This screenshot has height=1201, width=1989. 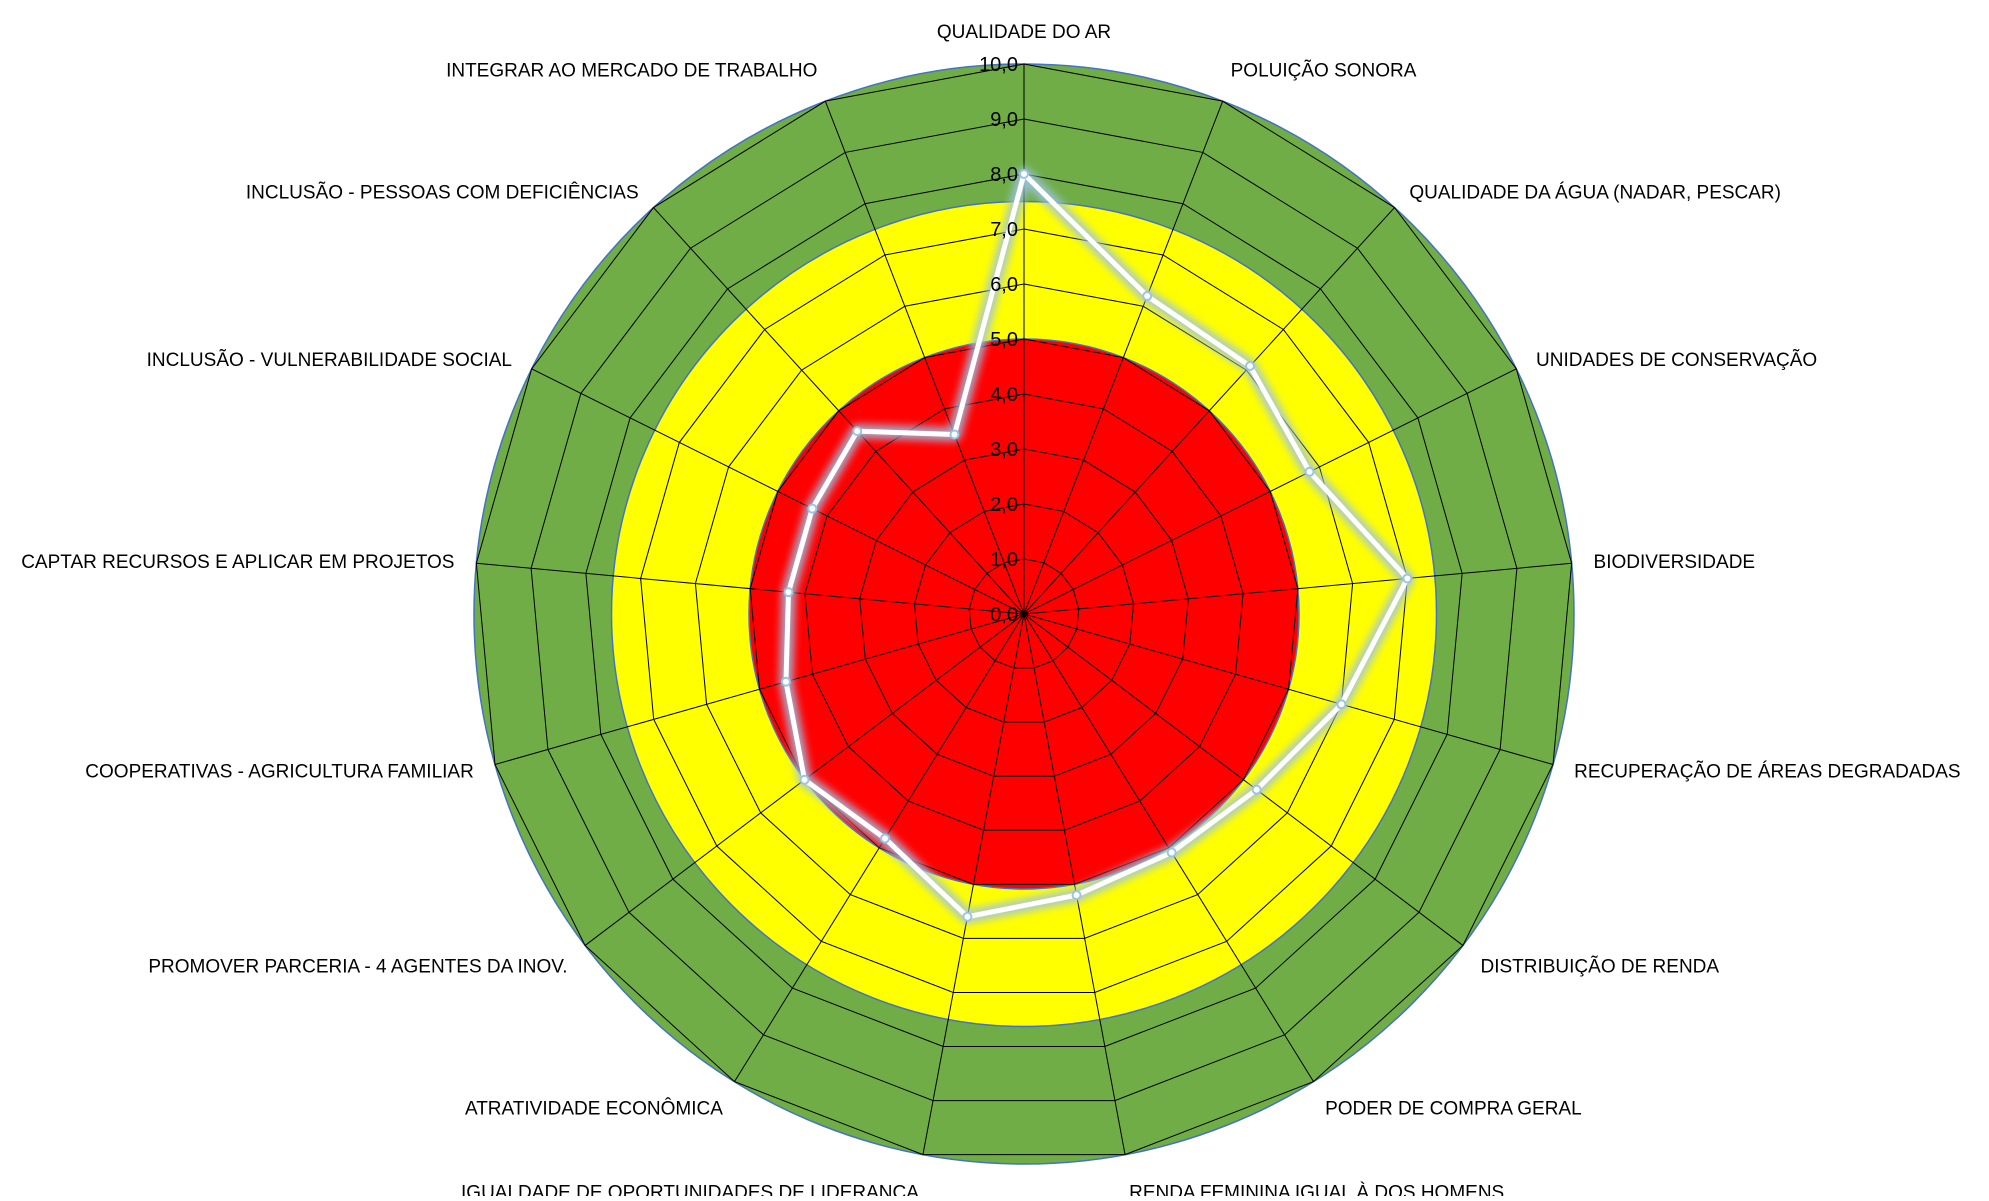 What do you see at coordinates (1004, 450) in the screenshot?
I see `tick-label: 3,0` at bounding box center [1004, 450].